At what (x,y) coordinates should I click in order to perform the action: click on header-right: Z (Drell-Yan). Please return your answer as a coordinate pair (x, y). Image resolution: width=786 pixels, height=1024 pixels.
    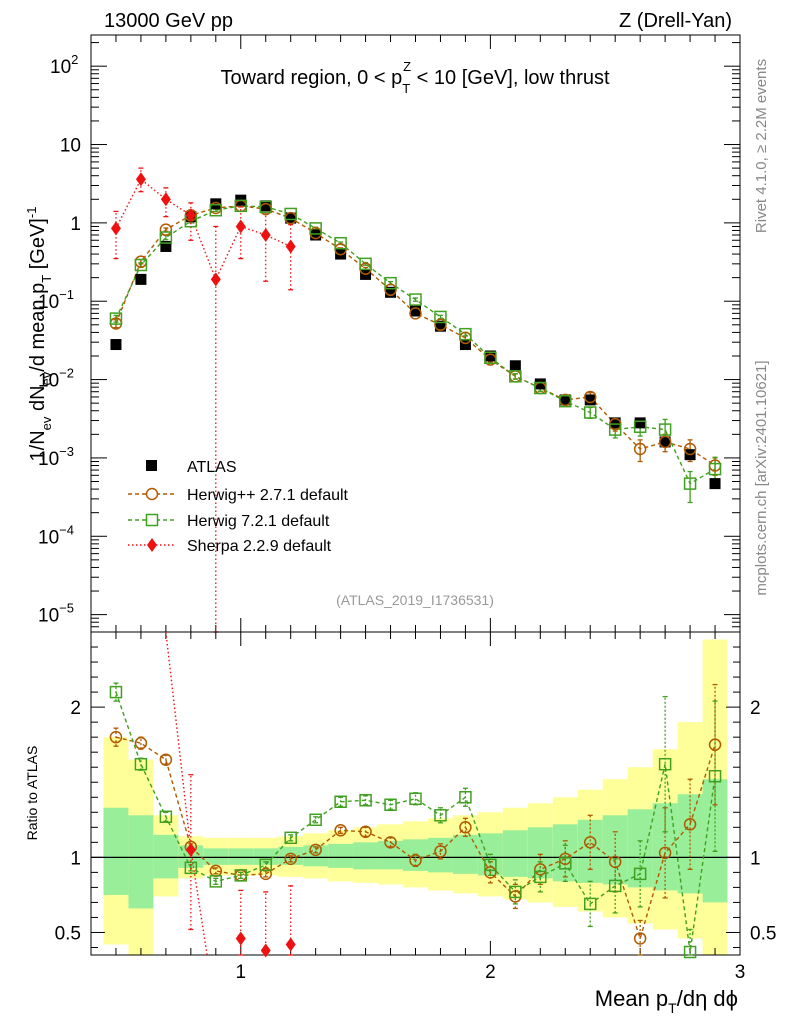
    Looking at the image, I should click on (675, 21).